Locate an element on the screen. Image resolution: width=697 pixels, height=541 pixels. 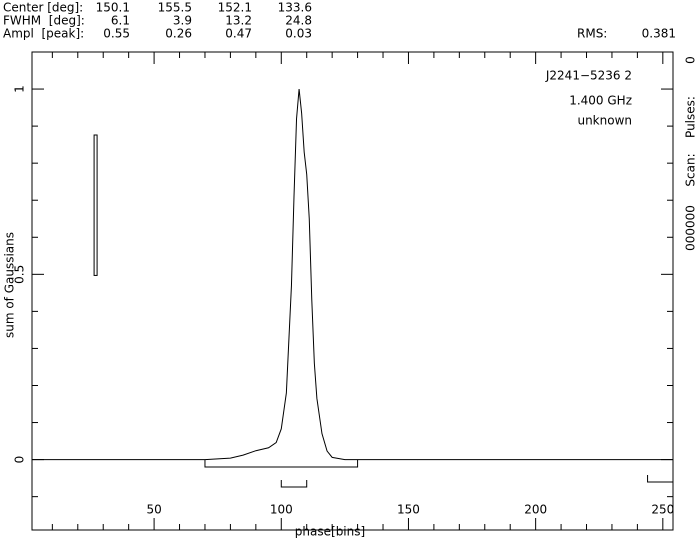
rms-value: 0.381 is located at coordinates (659, 34).